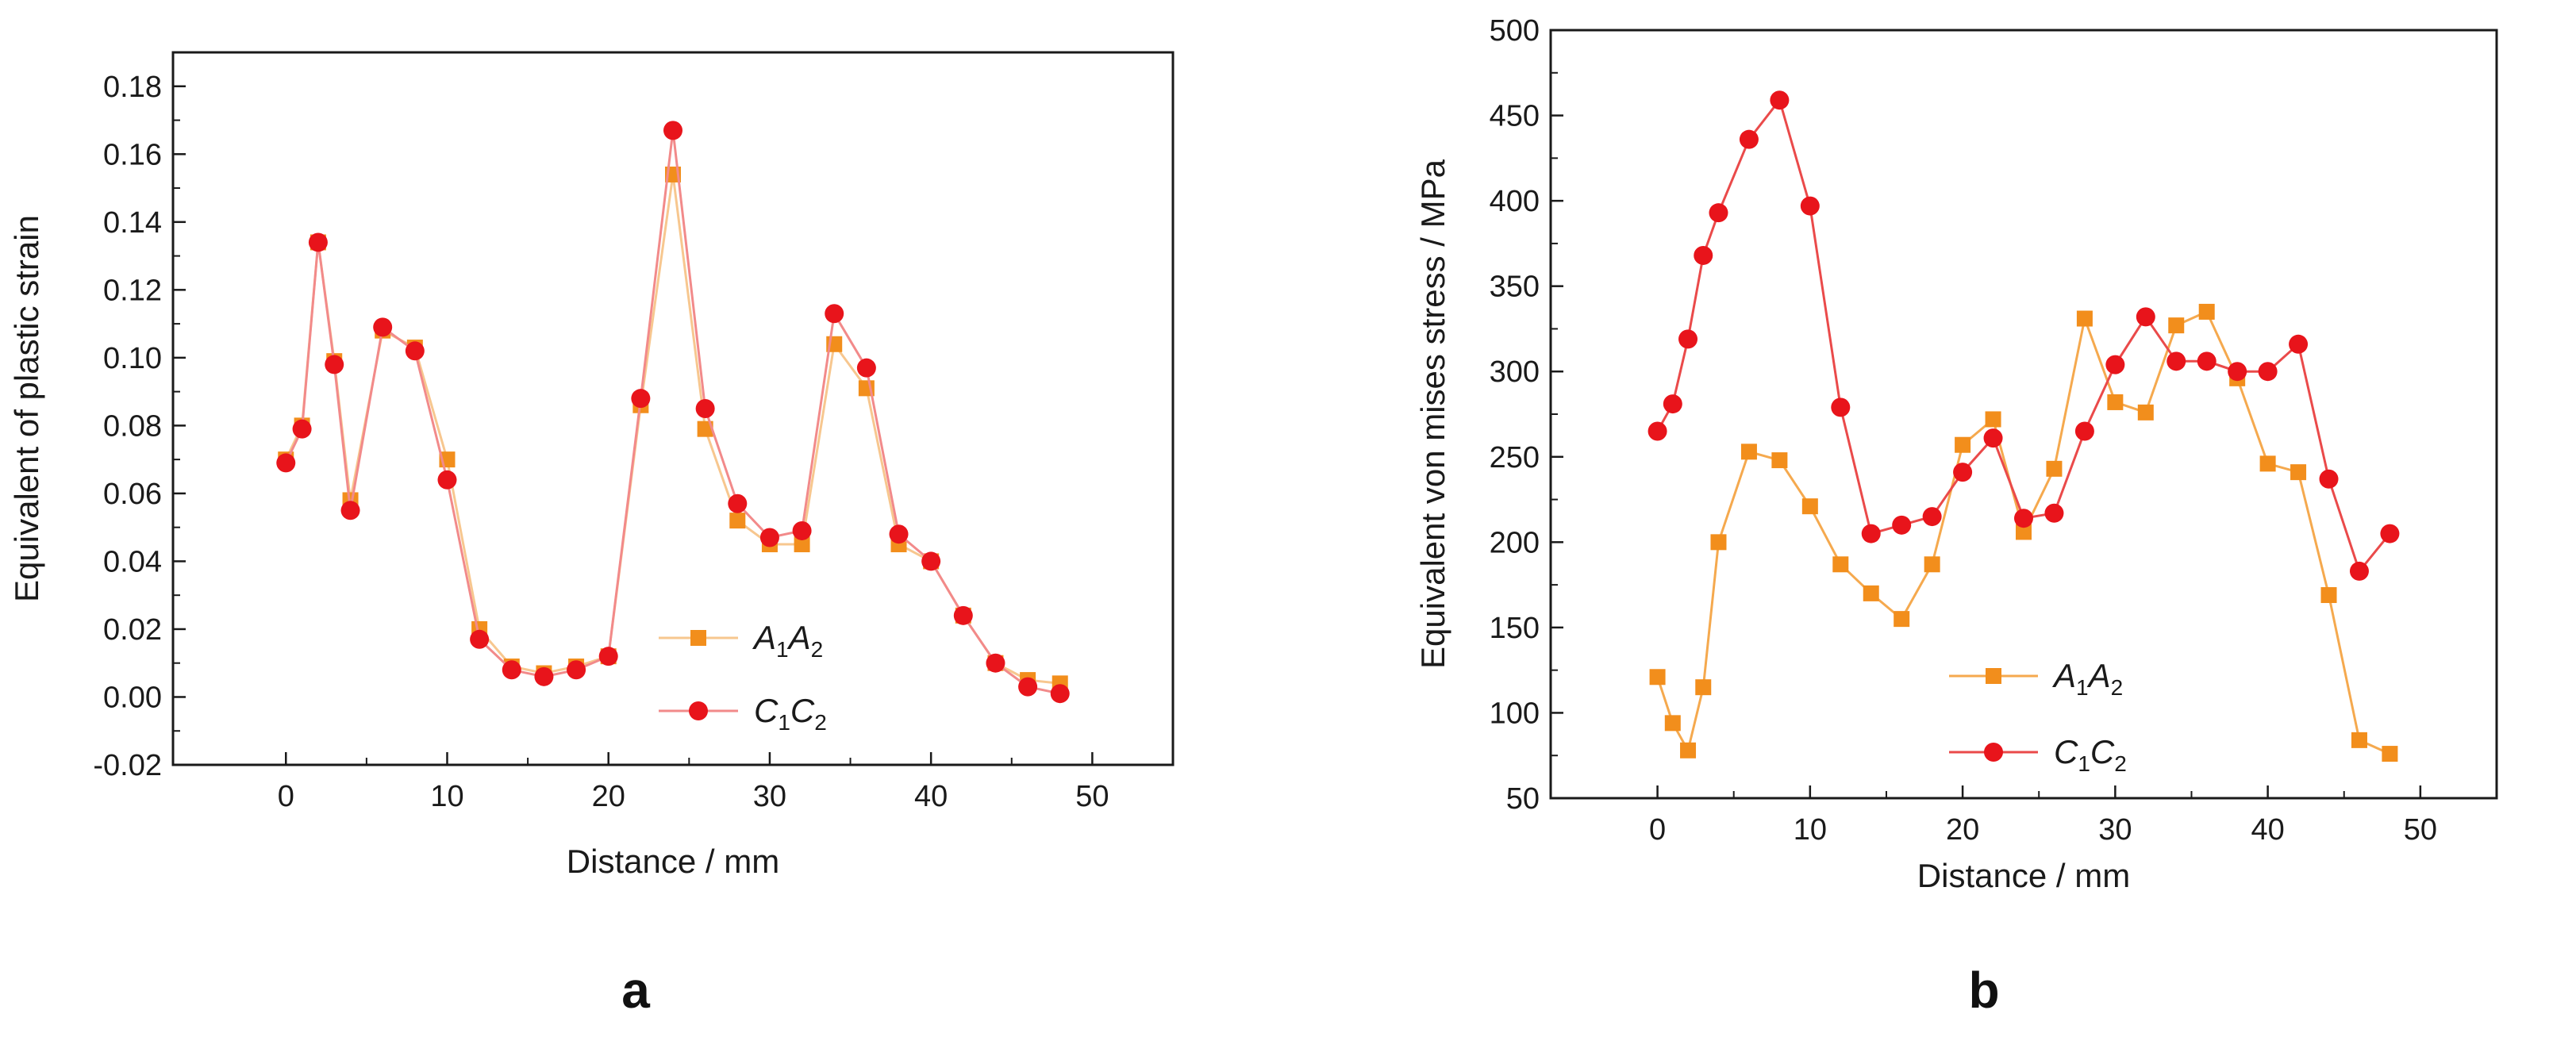 The image size is (2576, 1060). I want to click on legend-label-a1a2-b: A1A2, so click(2087, 678).